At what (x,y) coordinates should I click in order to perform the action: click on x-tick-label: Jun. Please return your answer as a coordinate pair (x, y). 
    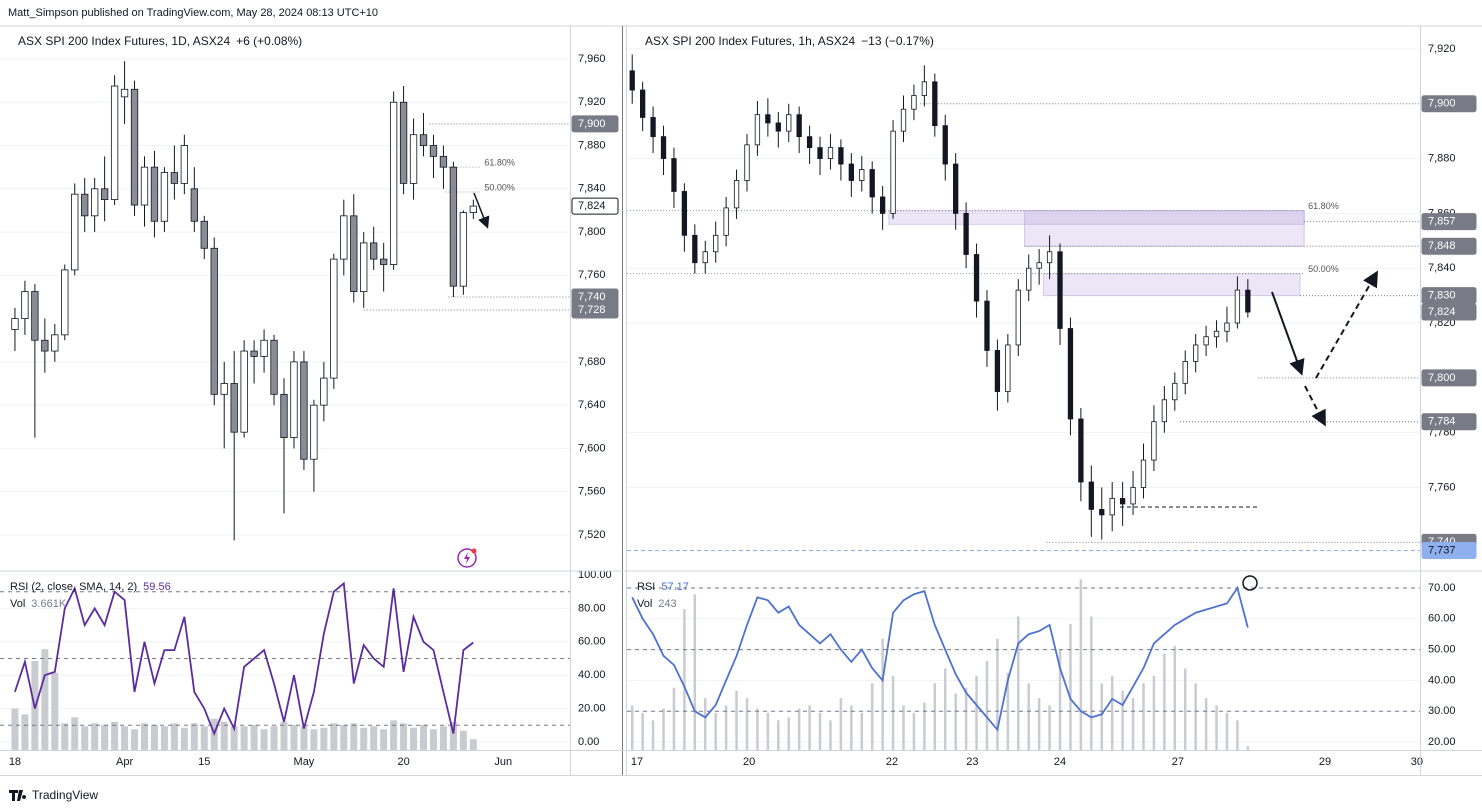
    Looking at the image, I should click on (503, 762).